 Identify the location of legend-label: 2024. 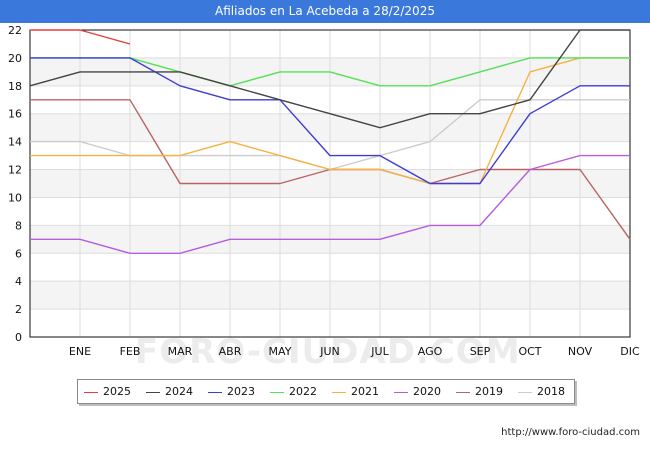
(179, 391).